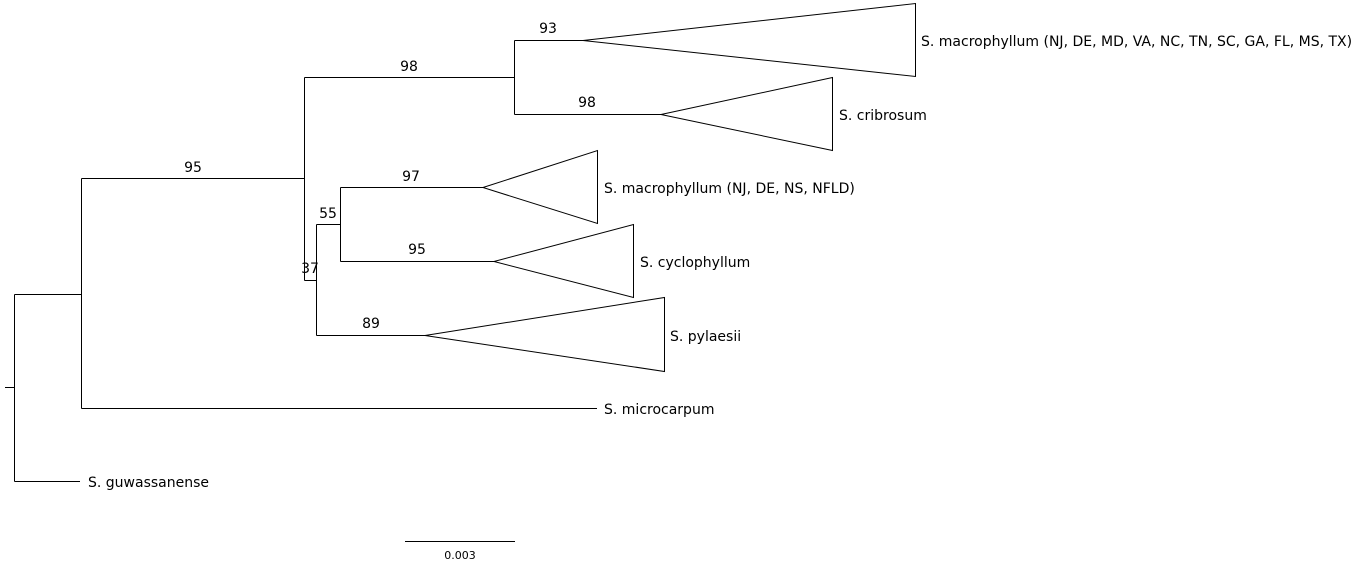  What do you see at coordinates (544, 334) in the screenshot?
I see `collapsed-clade-pylaesii` at bounding box center [544, 334].